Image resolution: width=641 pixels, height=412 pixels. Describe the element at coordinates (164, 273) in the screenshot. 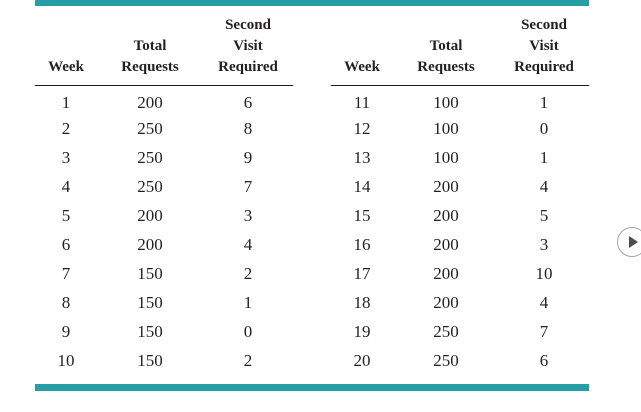

I see `table-row: 7 150 2` at that location.